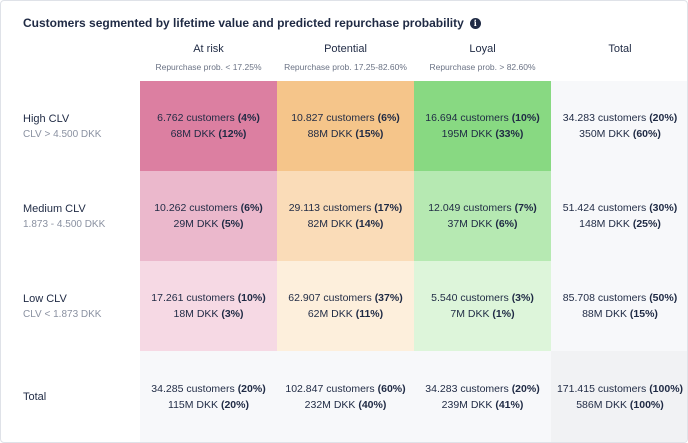  What do you see at coordinates (70, 216) in the screenshot?
I see `row-header-1: Medium CLV 1.873 - 4.500 DKK` at bounding box center [70, 216].